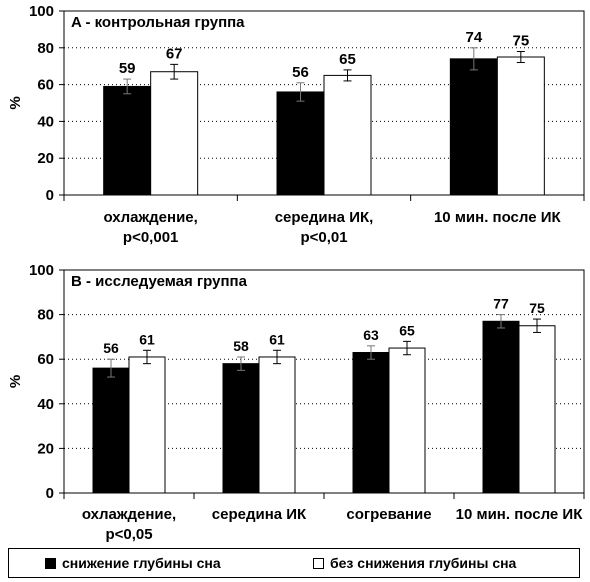 This screenshot has width=590, height=582. What do you see at coordinates (388, 514) in the screenshot?
I see `x-category-label: согревание` at bounding box center [388, 514].